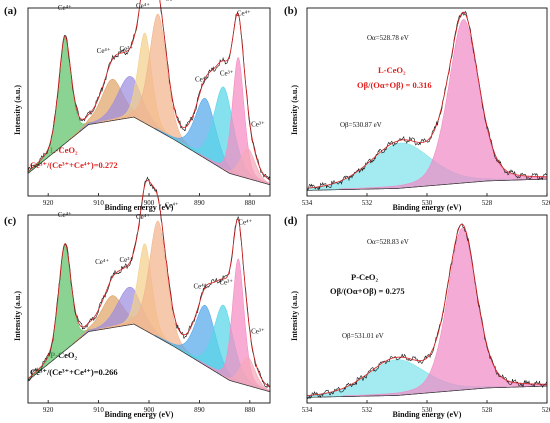  I want to click on panel-b-ylabel: Intensity (a.u.), so click(294, 110).